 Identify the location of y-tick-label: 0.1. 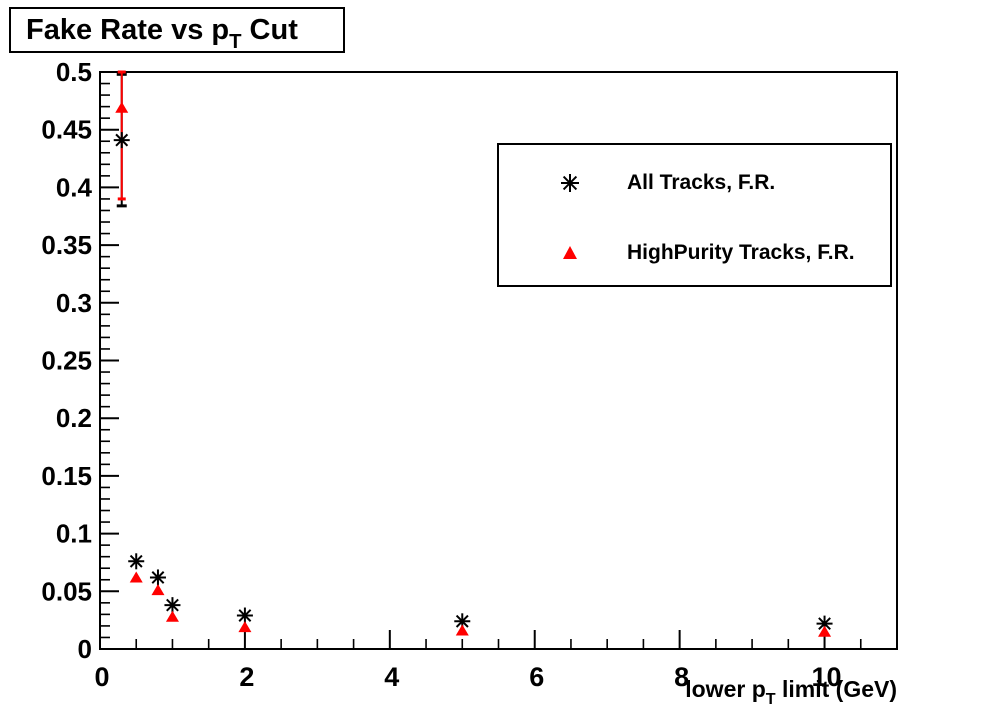
(74, 534).